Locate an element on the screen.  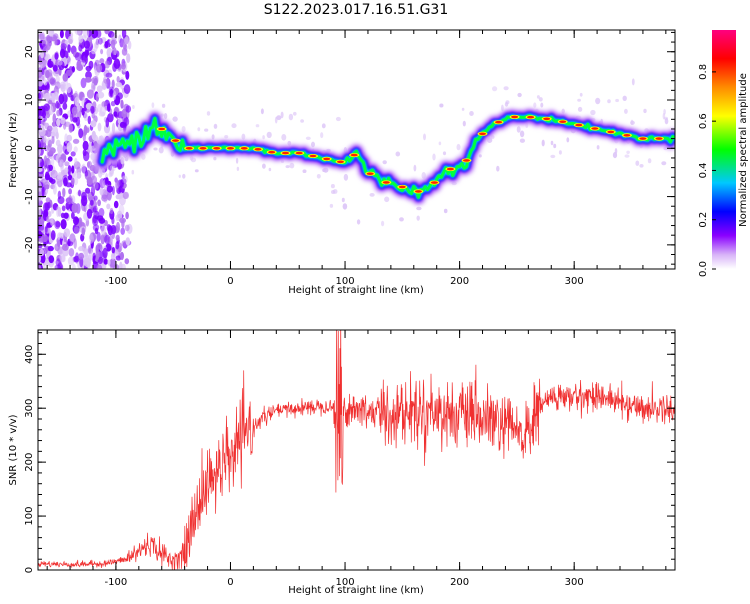
colorbar-tick-label: 0.6 is located at coordinates (703, 121).